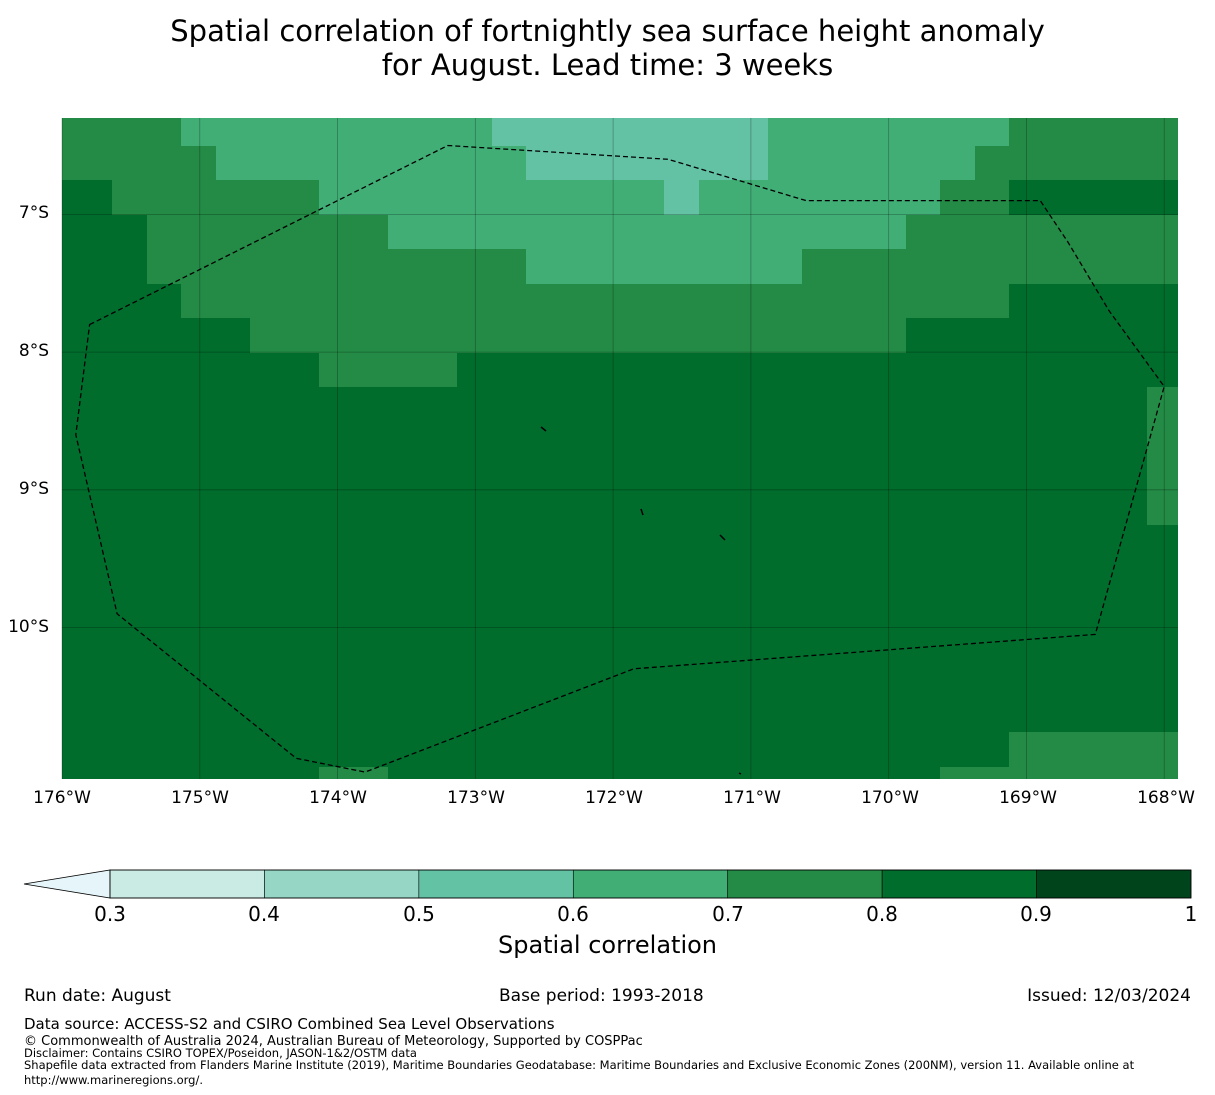 This screenshot has width=1215, height=1095. Describe the element at coordinates (1028, 798) in the screenshot. I see `lon-label-169w: 169°W` at that location.